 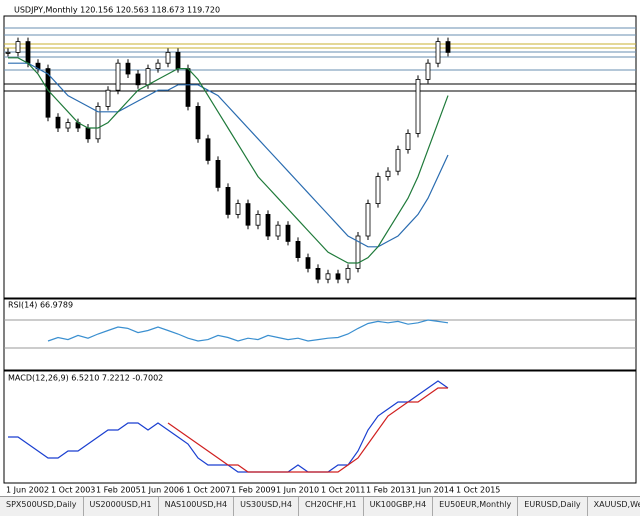 What do you see at coordinates (476, 506) in the screenshot?
I see `tab: EU50EUR,Monthly` at bounding box center [476, 506].